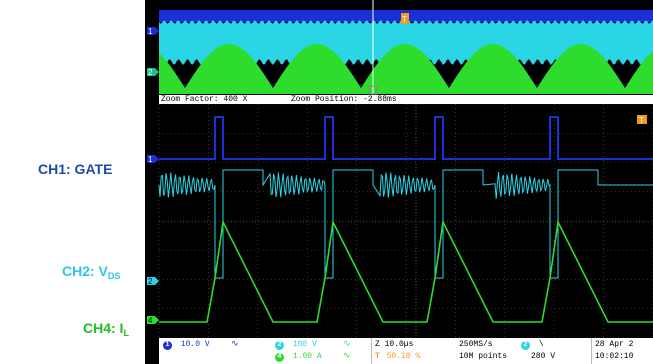 The width and height of the screenshot is (653, 364). I want to click on sample-rate: 250MS/s, so click(476, 344).